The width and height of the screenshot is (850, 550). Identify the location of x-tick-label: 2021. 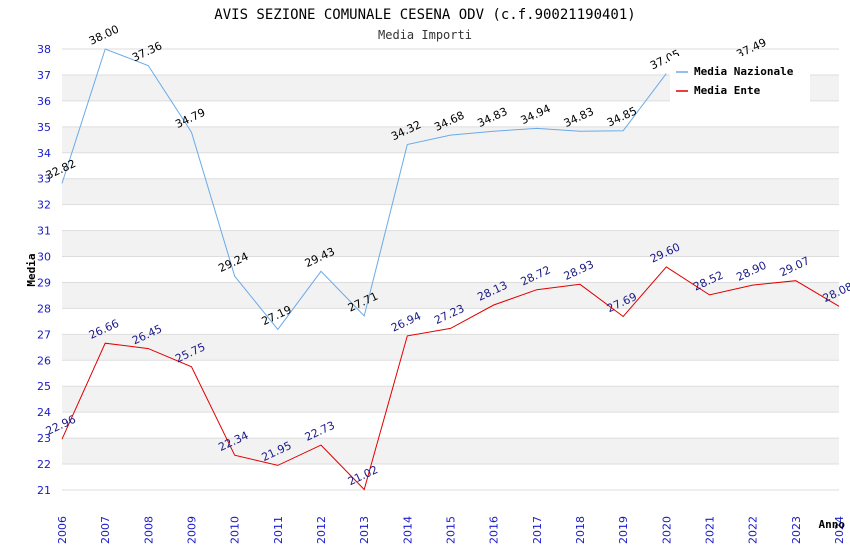
(710, 530).